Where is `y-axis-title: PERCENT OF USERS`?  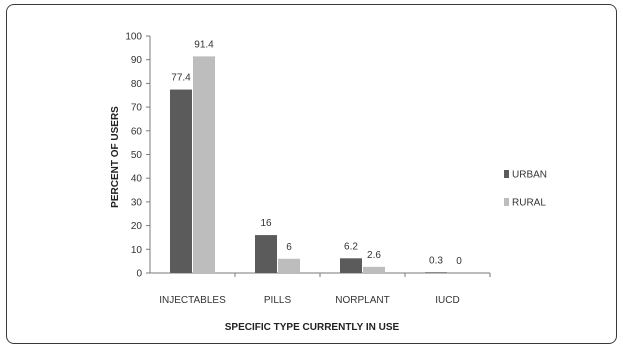 y-axis-title: PERCENT OF USERS is located at coordinates (115, 157).